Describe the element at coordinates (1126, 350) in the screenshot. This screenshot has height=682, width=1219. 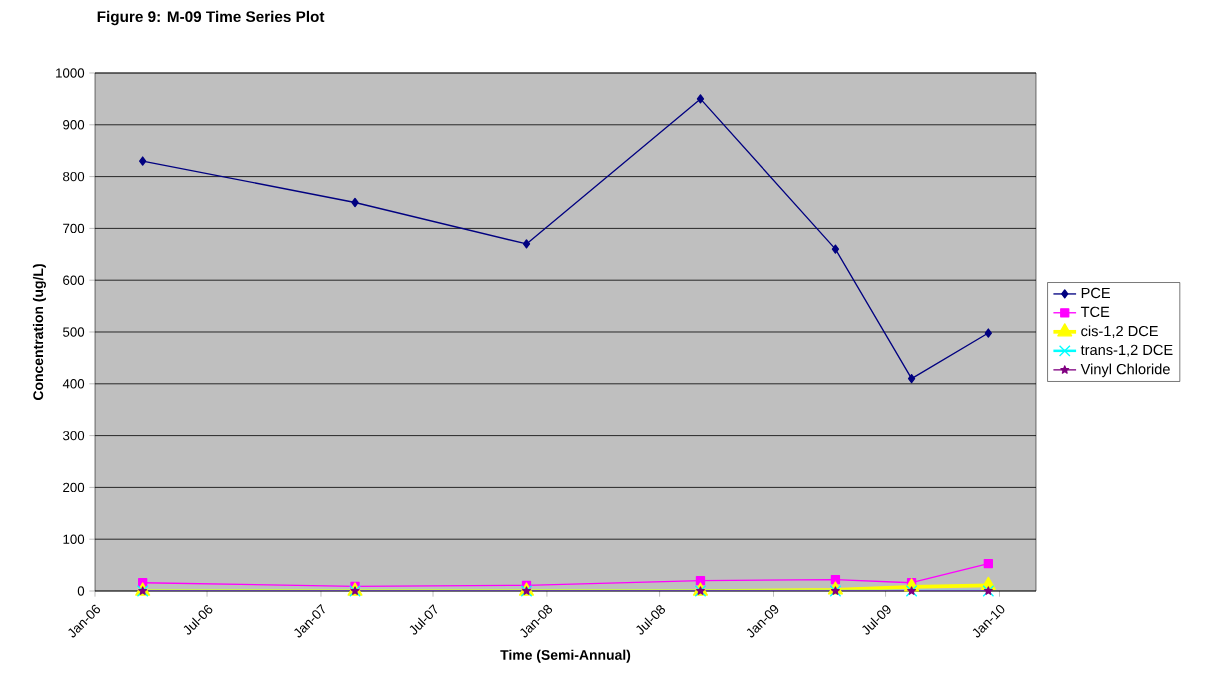
I see `legend-label: trans-1,2 DCE` at that location.